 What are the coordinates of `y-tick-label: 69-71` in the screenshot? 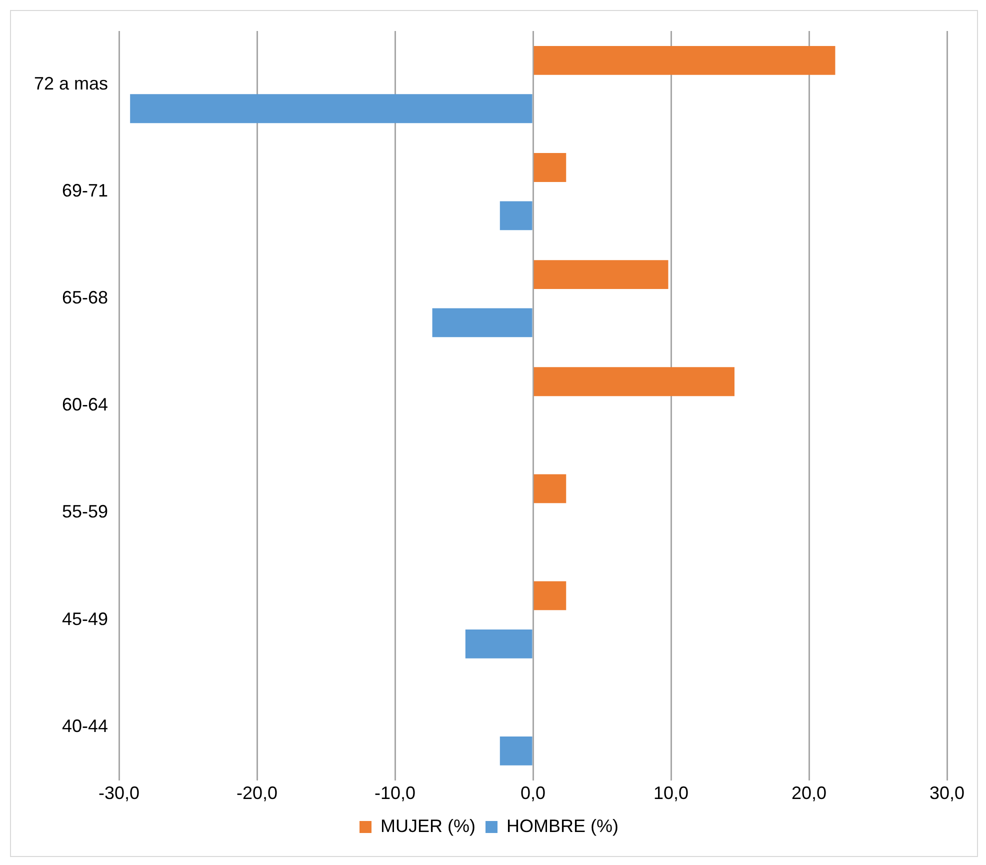 It's located at (85, 190).